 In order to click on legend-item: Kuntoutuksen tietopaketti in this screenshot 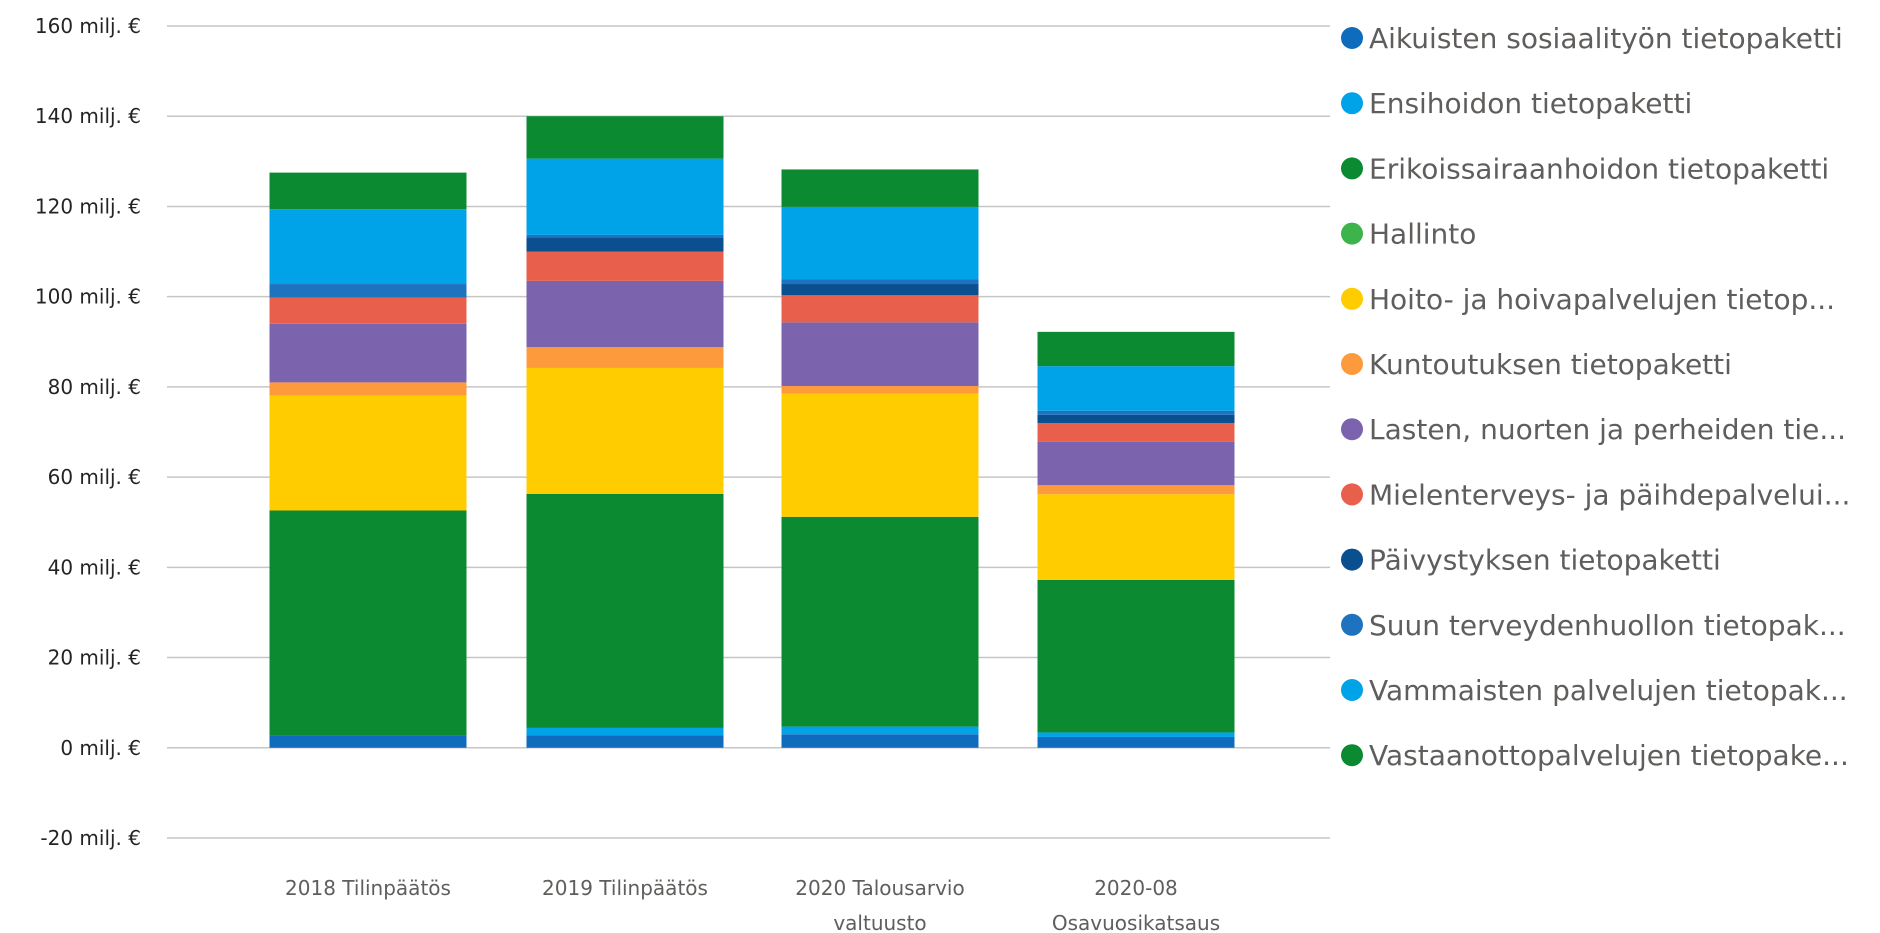, I will do `click(1536, 364)`.